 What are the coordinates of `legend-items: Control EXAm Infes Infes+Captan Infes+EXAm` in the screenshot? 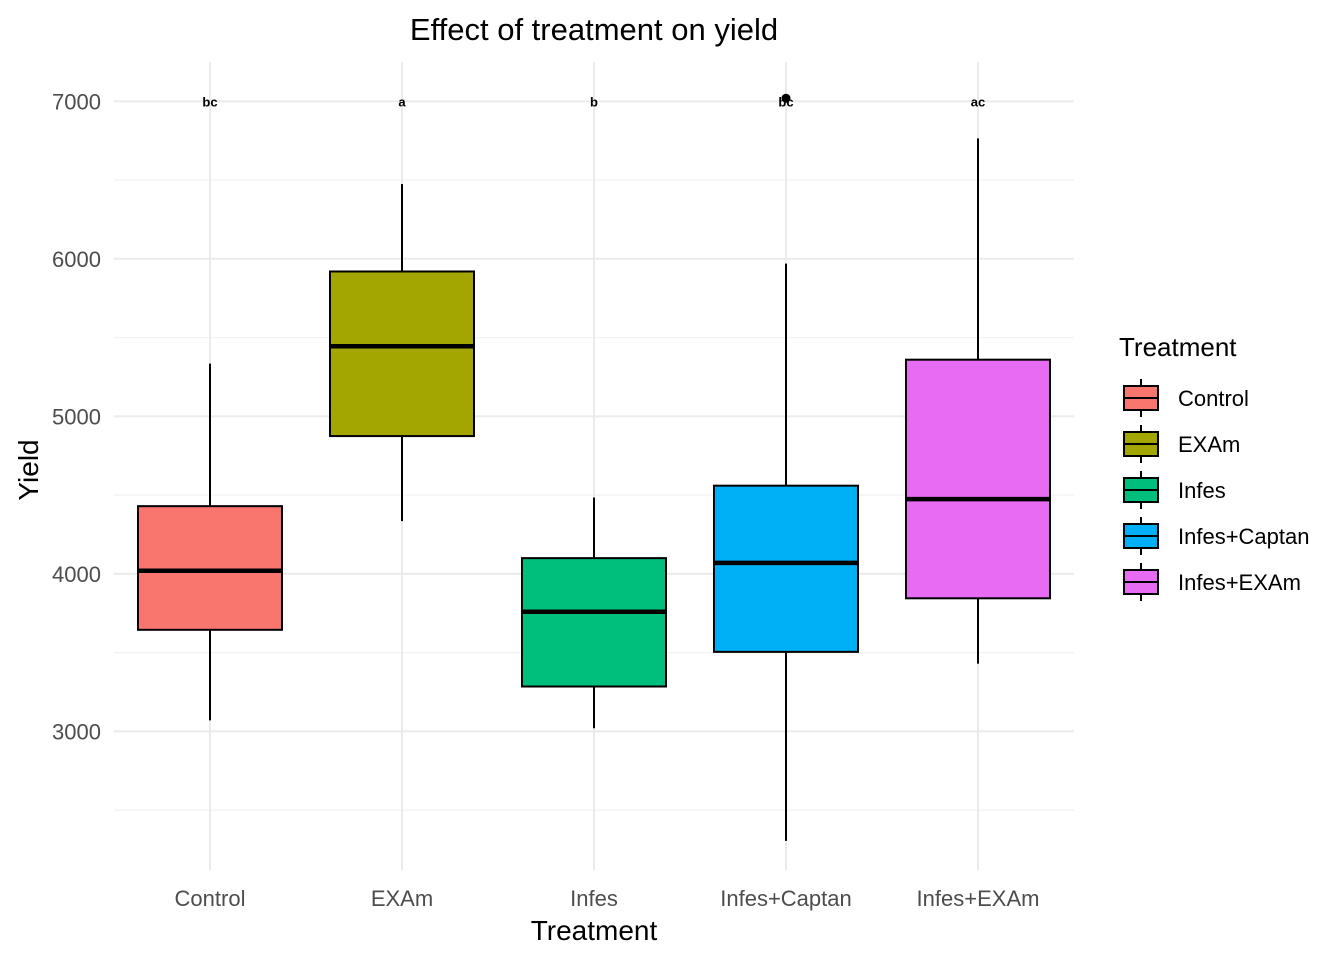 It's located at (1216, 490).